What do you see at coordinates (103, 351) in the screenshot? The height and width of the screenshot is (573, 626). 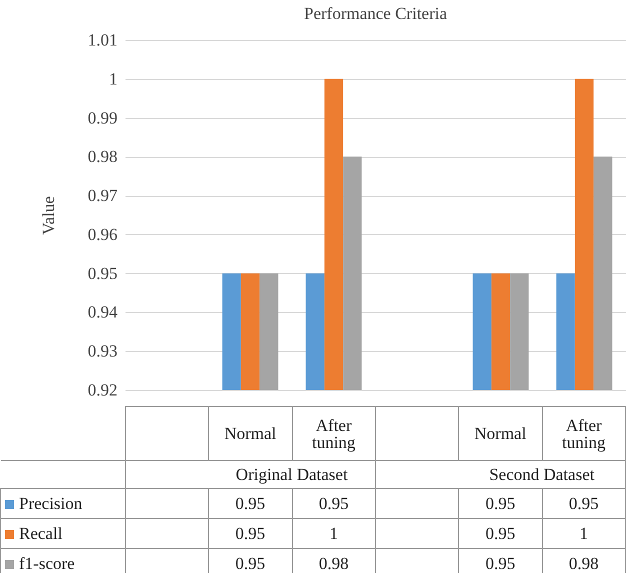 I see `y-tick-label: 0.93` at bounding box center [103, 351].